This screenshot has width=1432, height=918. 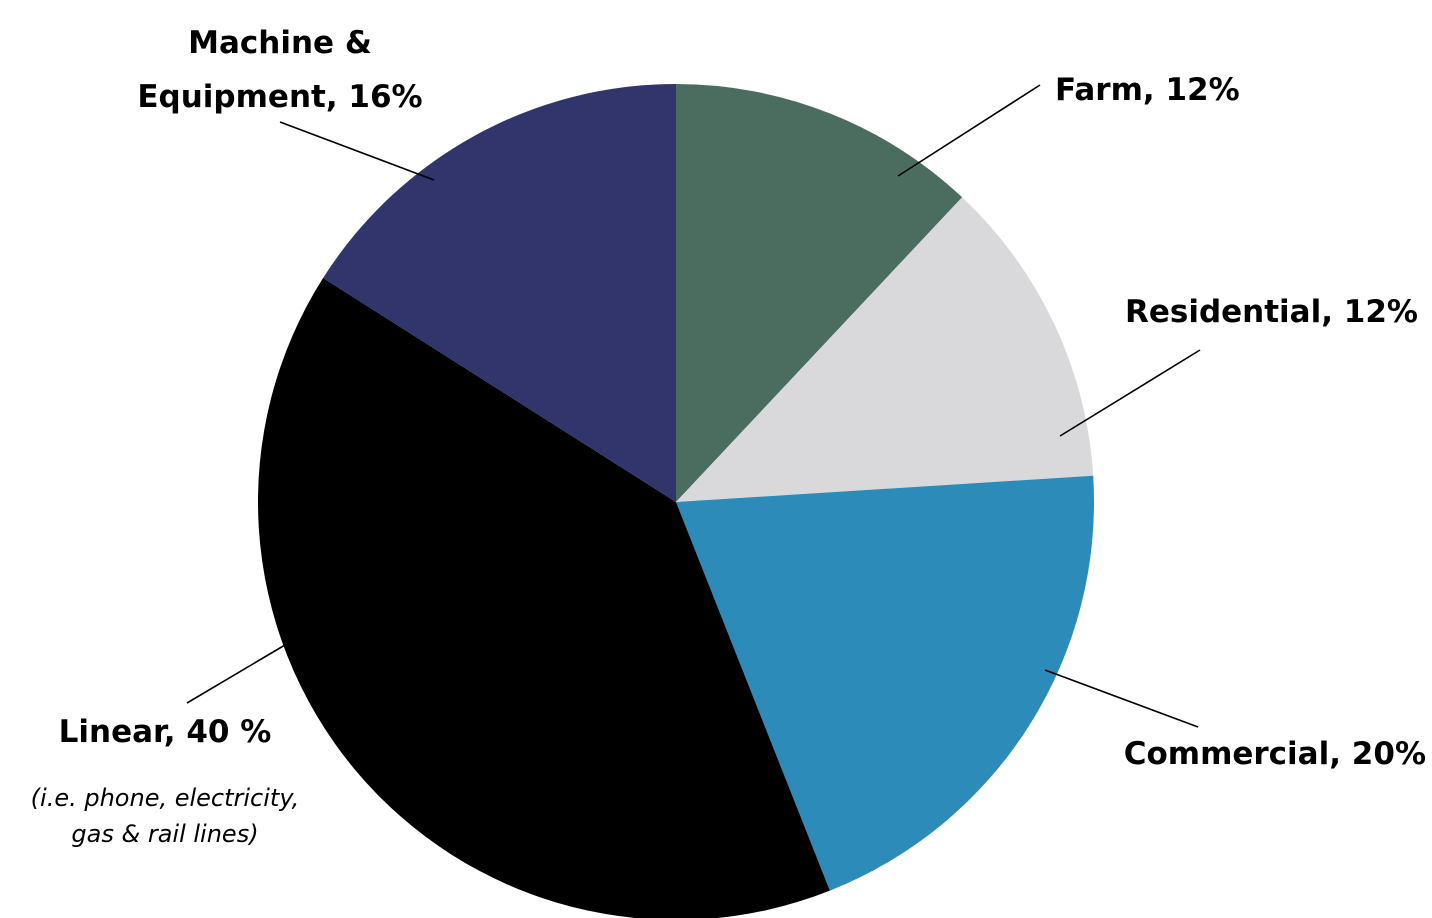 I want to click on slice-residential, so click(x=885, y=350).